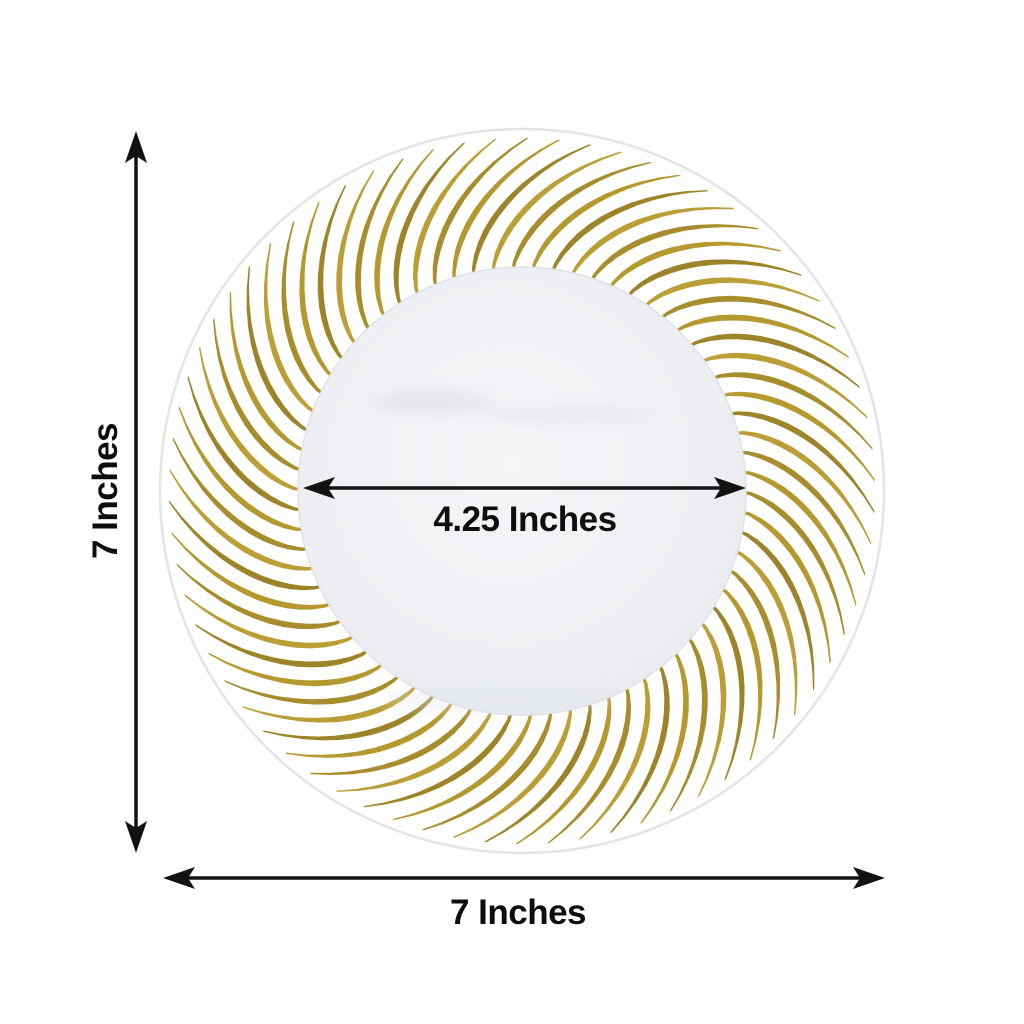 Image resolution: width=1024 pixels, height=1024 pixels. I want to click on width-dimension-label: 7 Inches, so click(518, 912).